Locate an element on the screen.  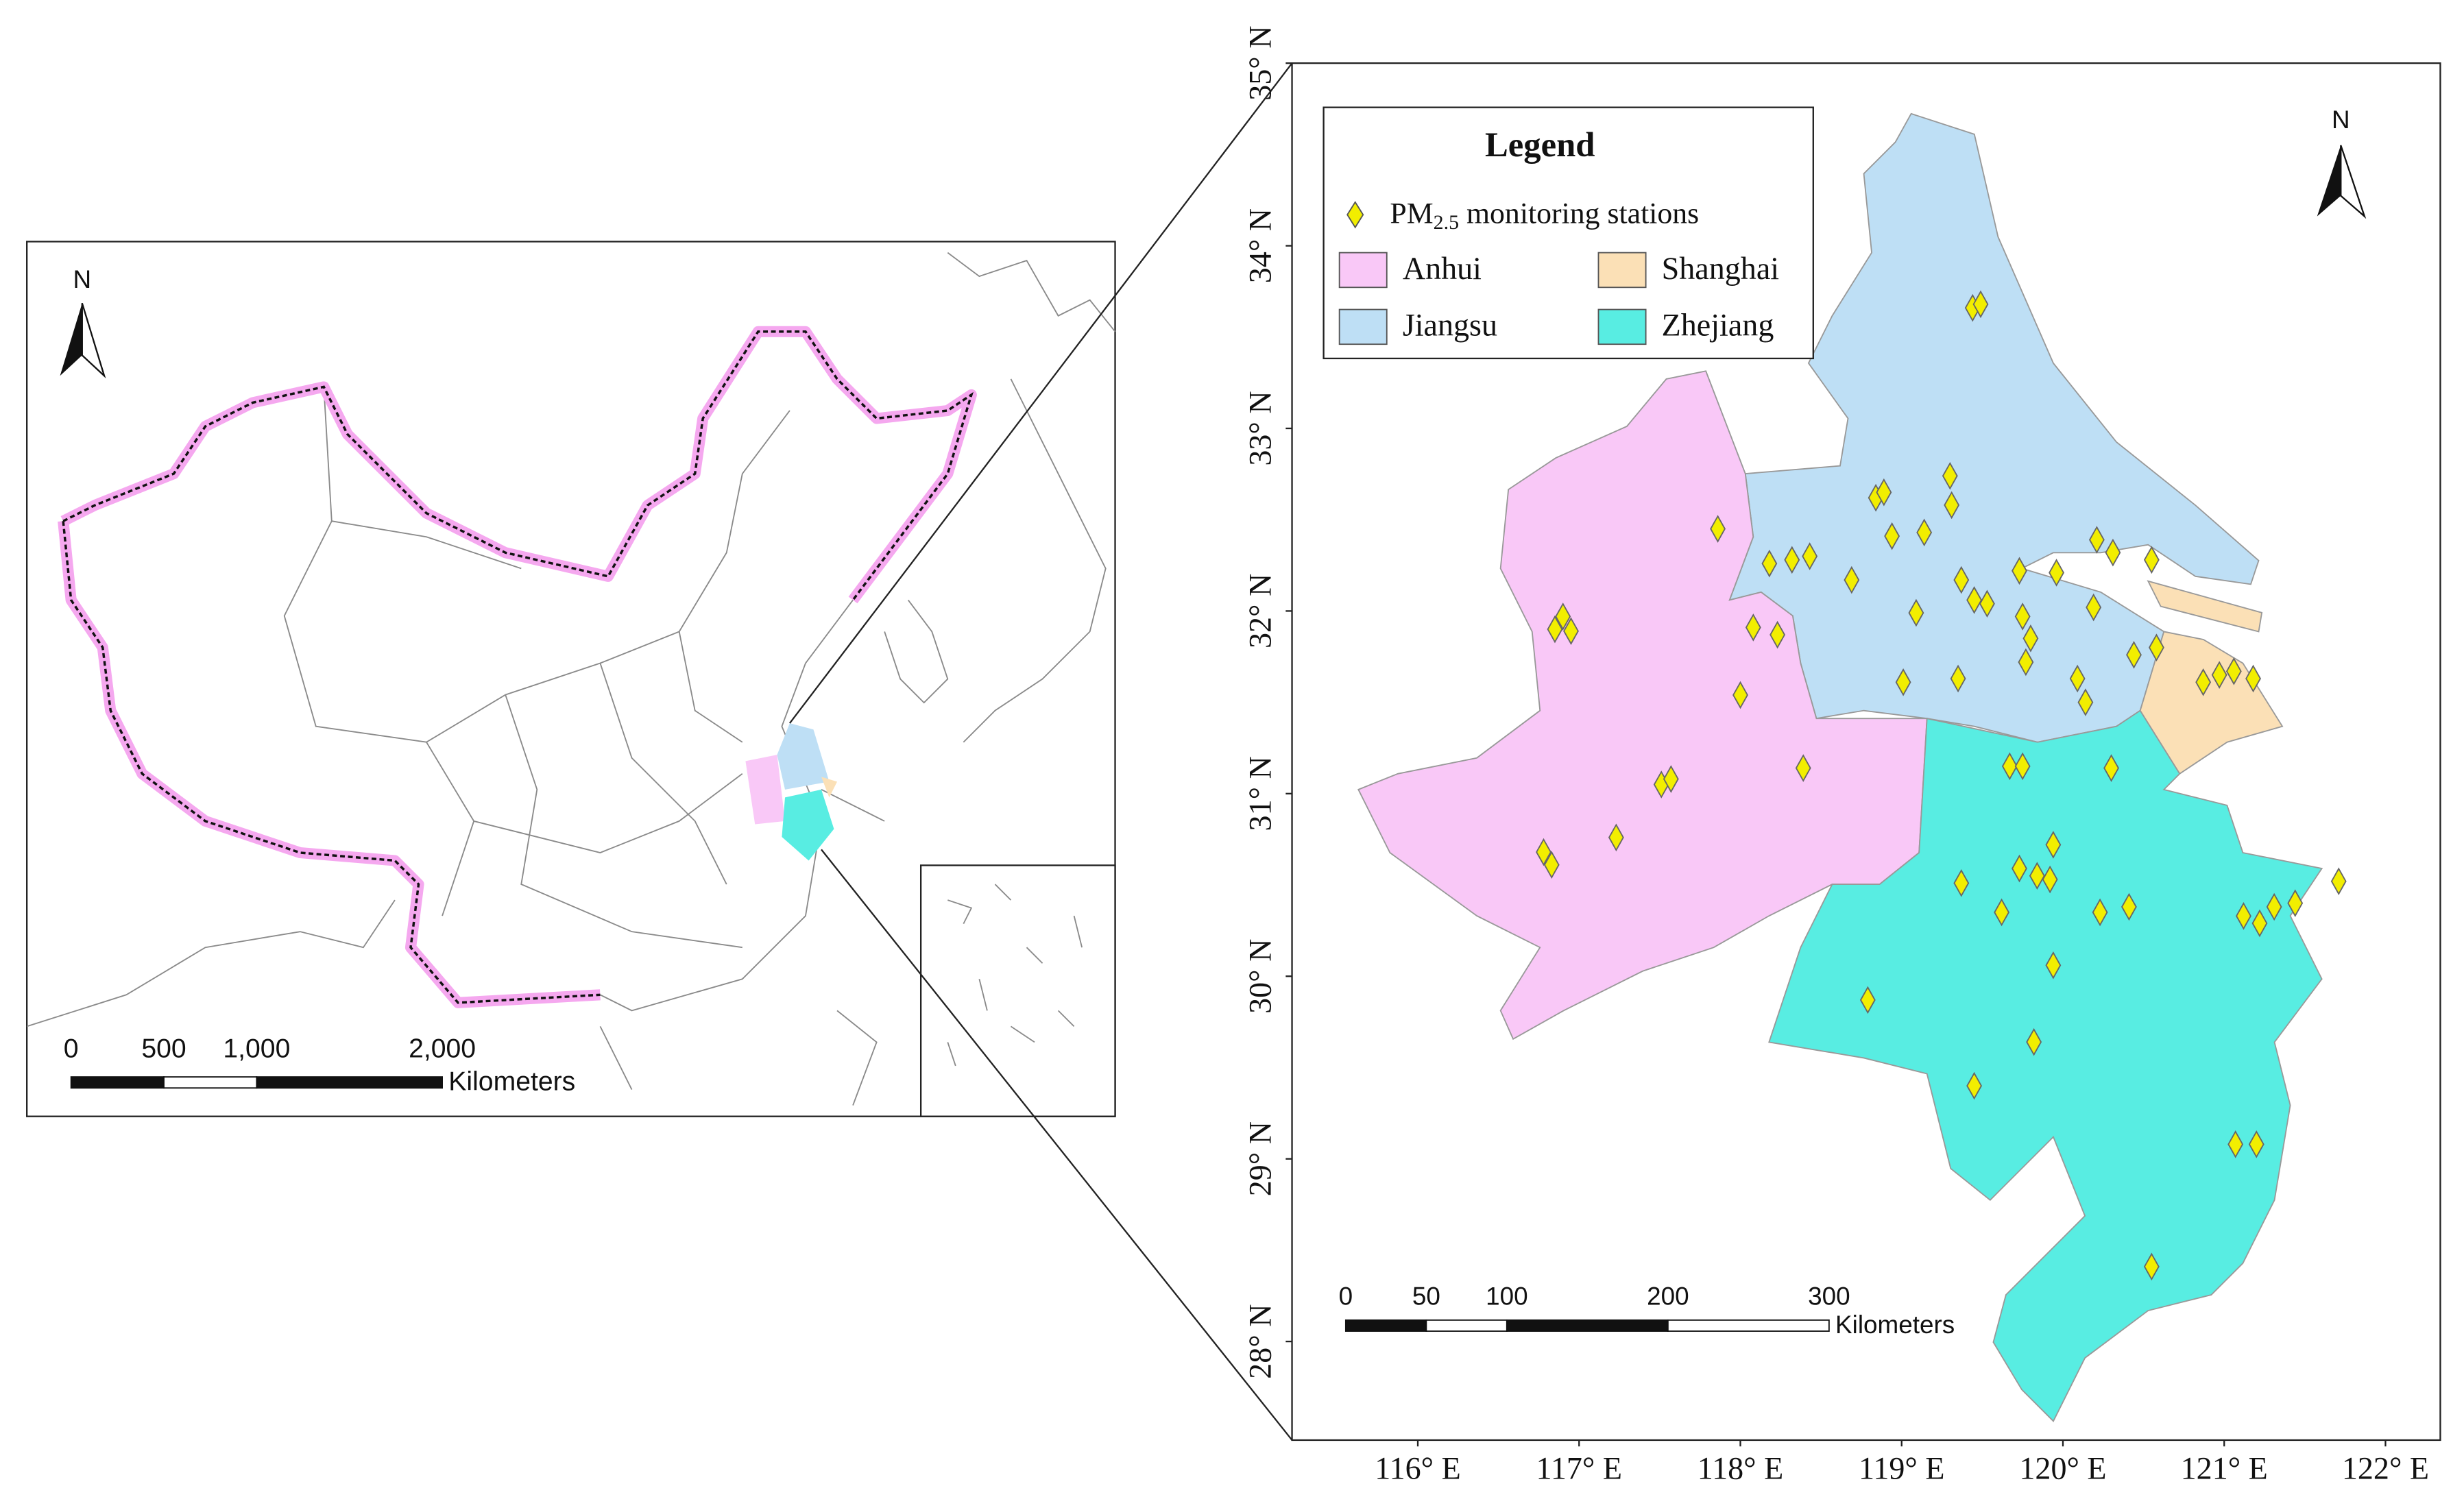
scale-label: 100 is located at coordinates (1507, 1296).